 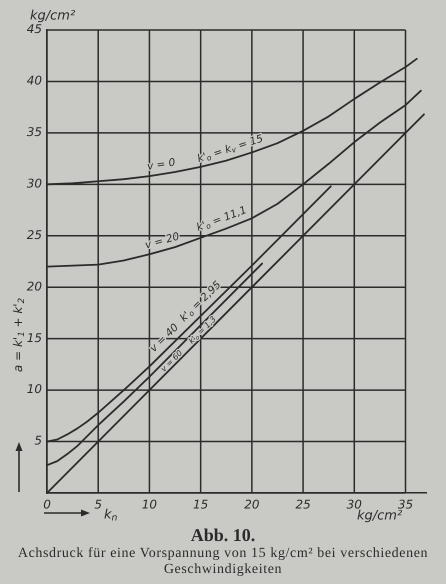 I want to click on y-tick-label: 30, so click(x=34, y=183).